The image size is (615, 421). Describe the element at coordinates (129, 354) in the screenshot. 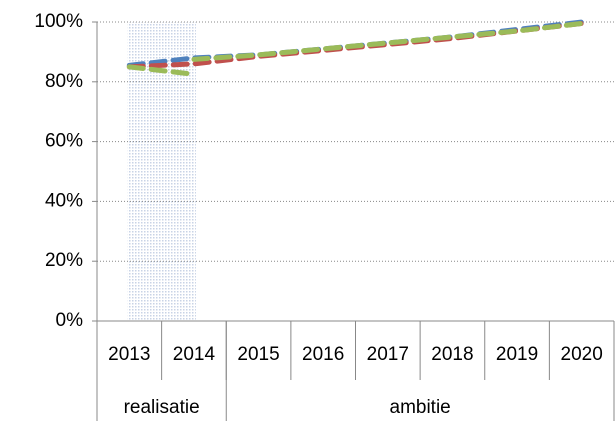

I see `x-tick-label: 2013` at that location.